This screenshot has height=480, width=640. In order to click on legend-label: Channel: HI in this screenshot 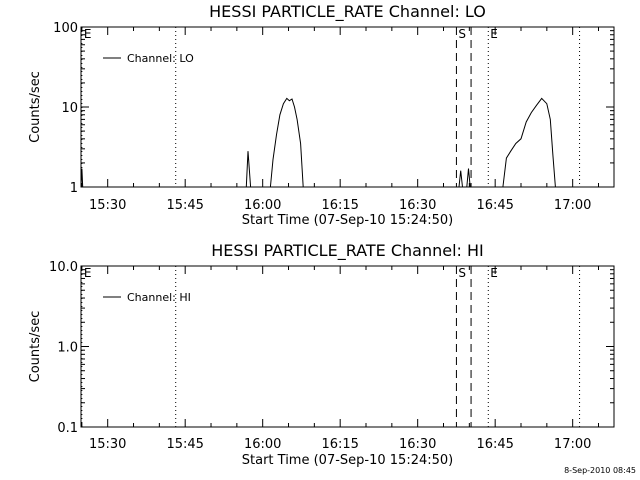, I will do `click(159, 297)`.